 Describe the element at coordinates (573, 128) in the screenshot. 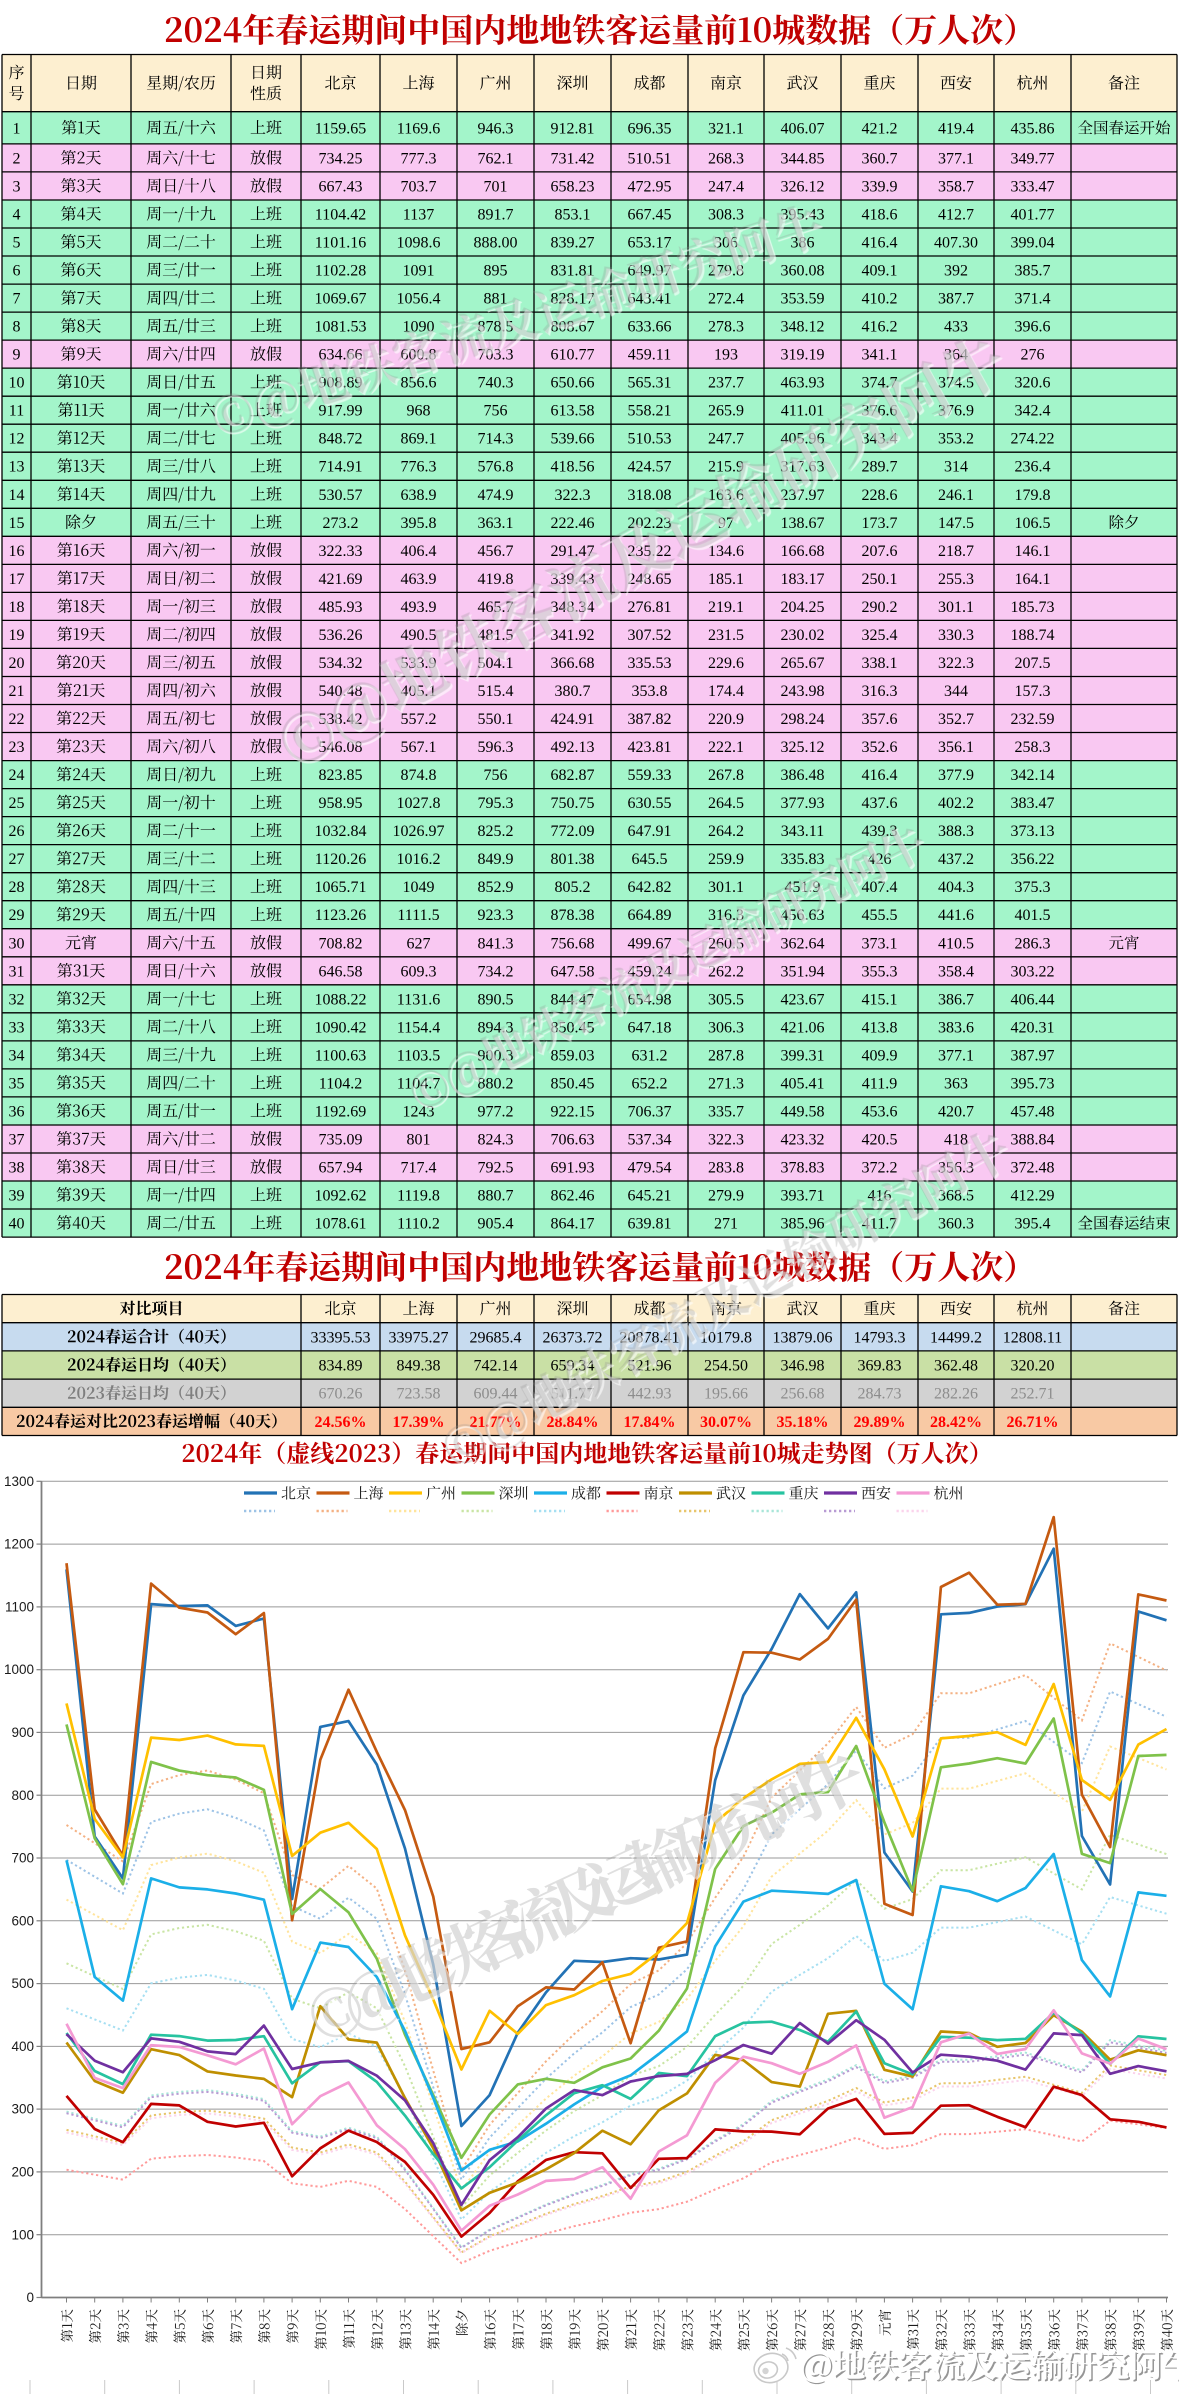

I see `svg-text: 912.81` at that location.